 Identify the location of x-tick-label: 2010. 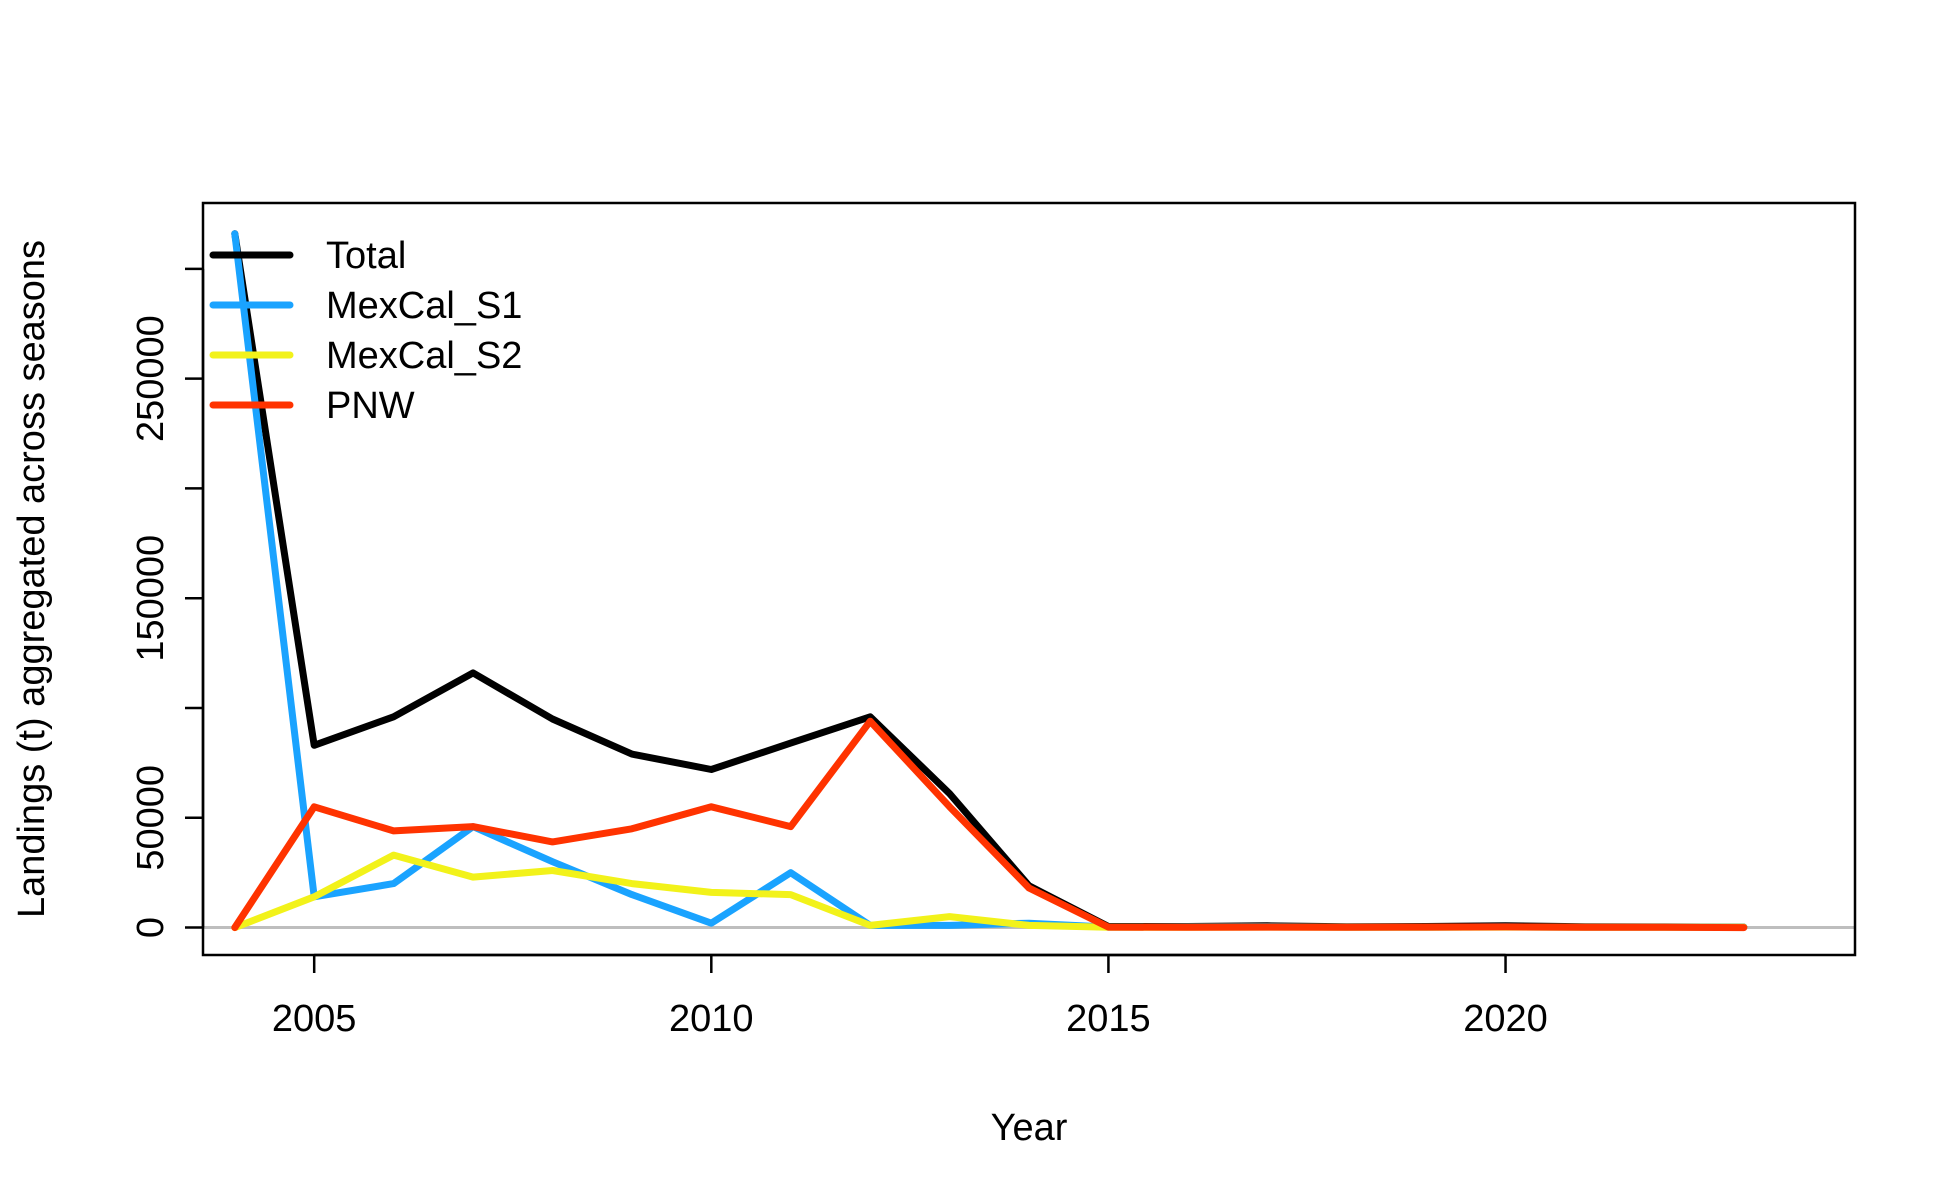
(711, 1019).